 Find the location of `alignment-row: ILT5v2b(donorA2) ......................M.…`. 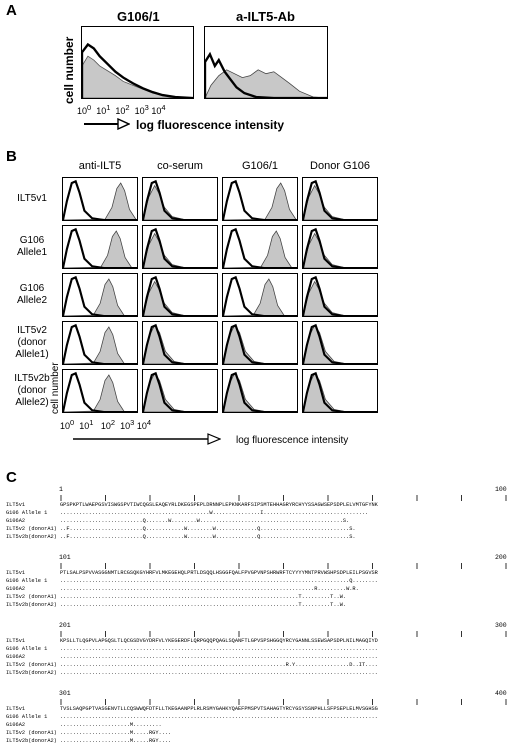

alignment-row: ILT5v2b(donorA2) ......................M.… is located at coordinates (192, 741).